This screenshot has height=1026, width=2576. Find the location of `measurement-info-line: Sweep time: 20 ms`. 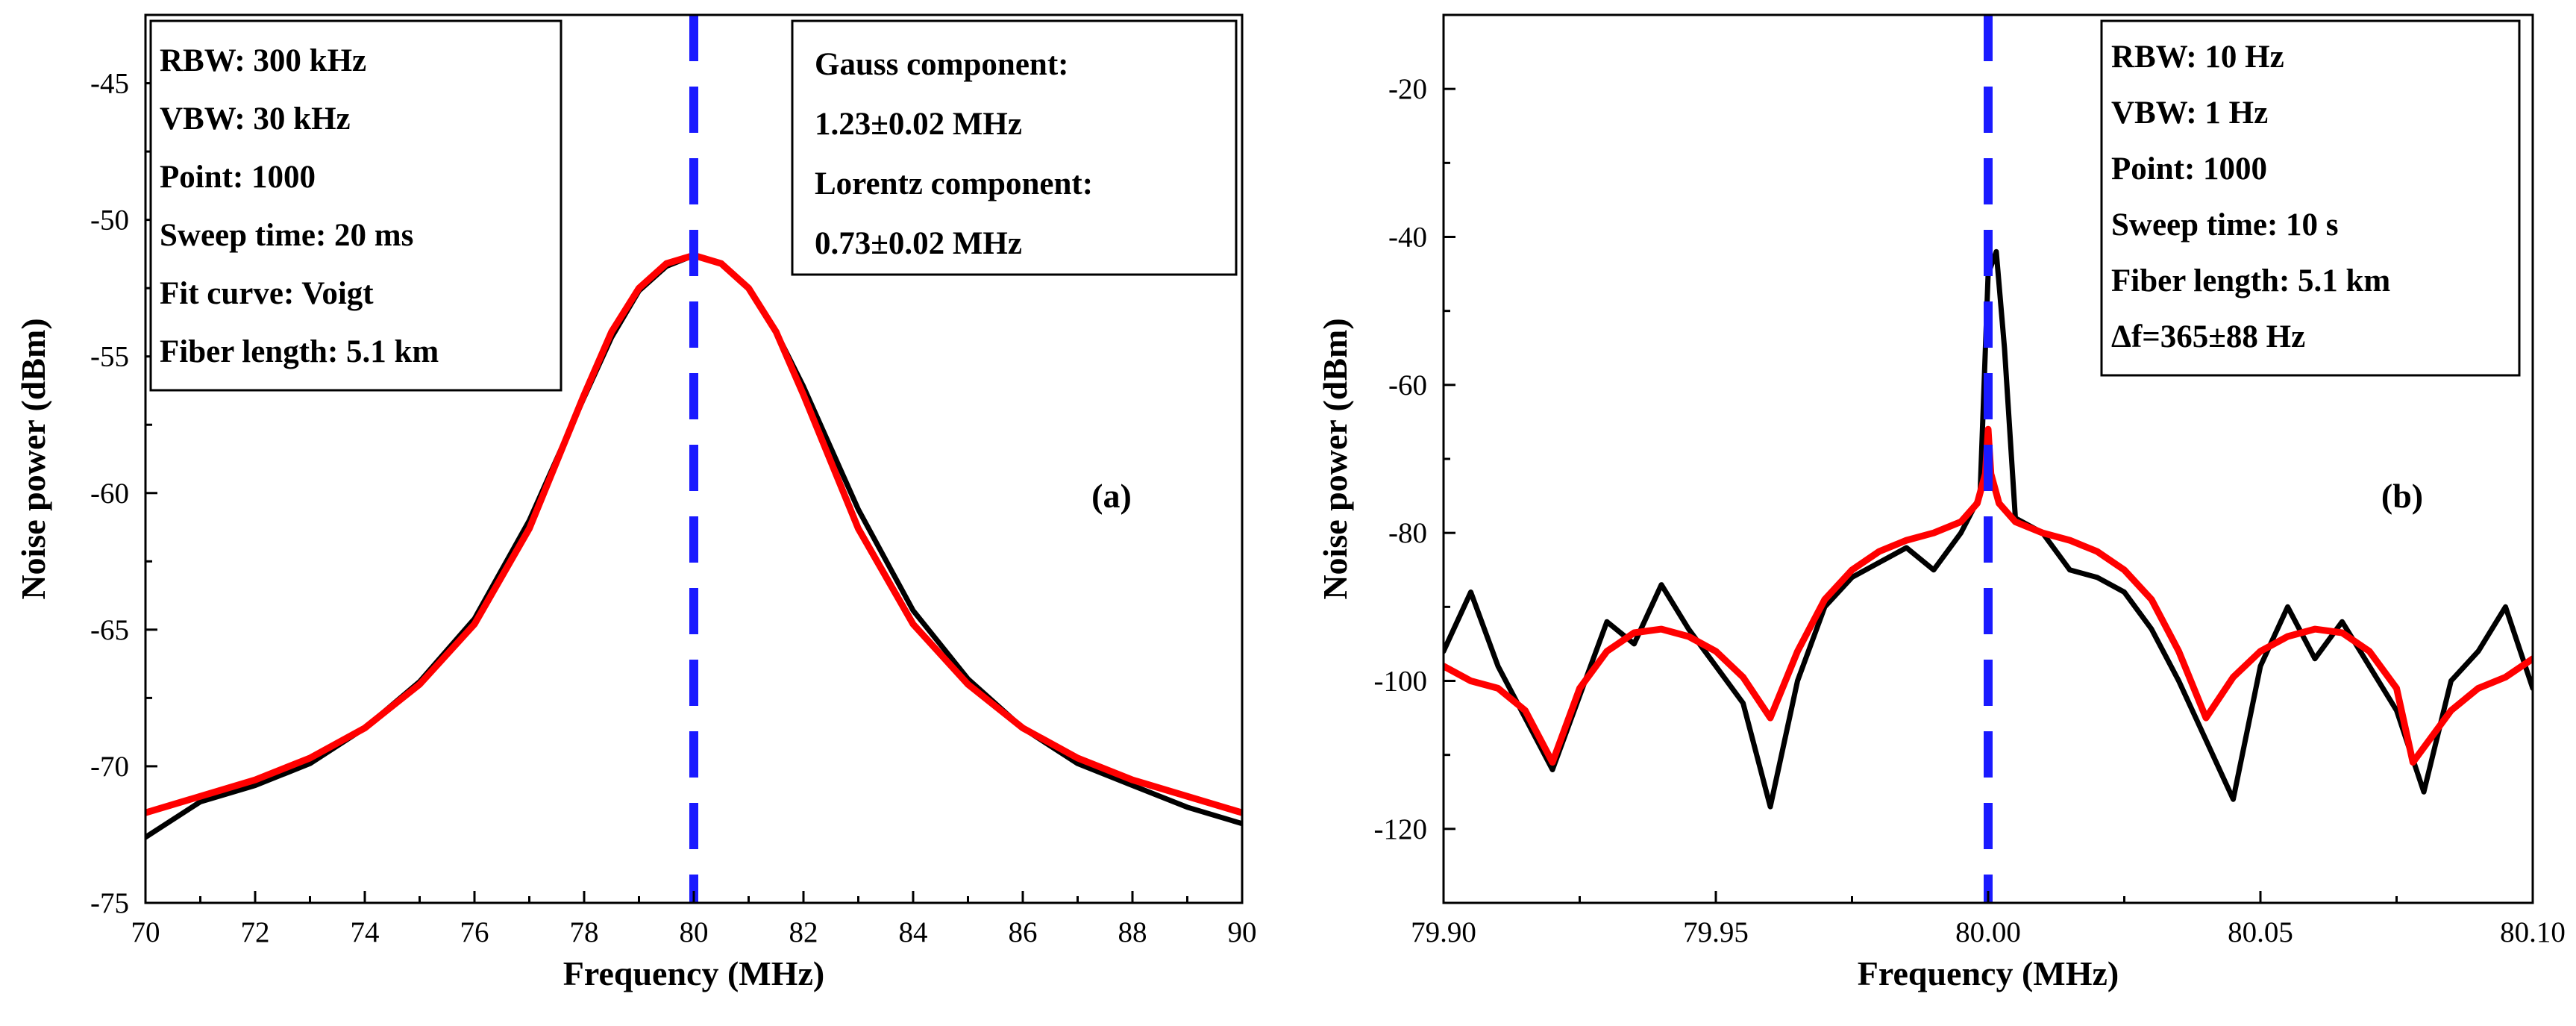

measurement-info-line: Sweep time: 20 ms is located at coordinates (286, 235).